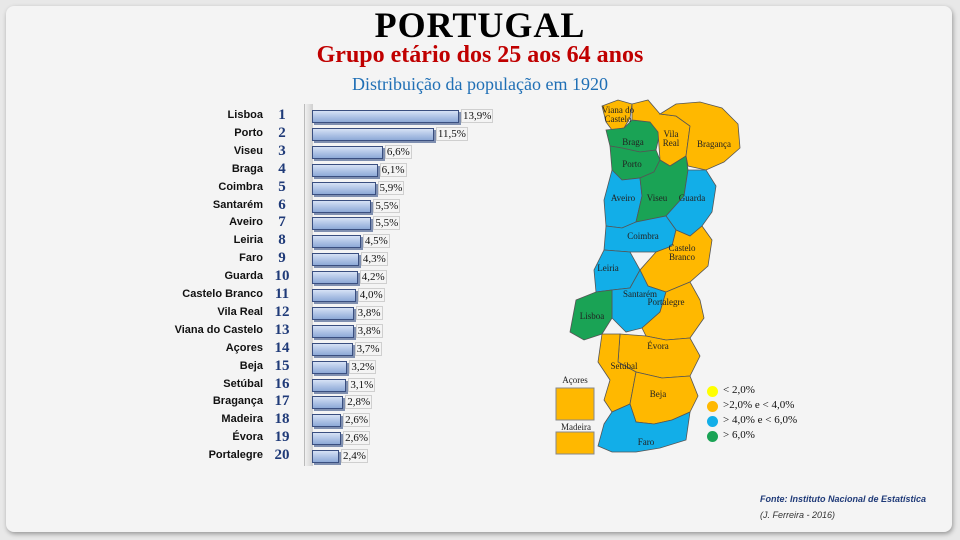  I want to click on data-label: 13,9%, so click(477, 116).